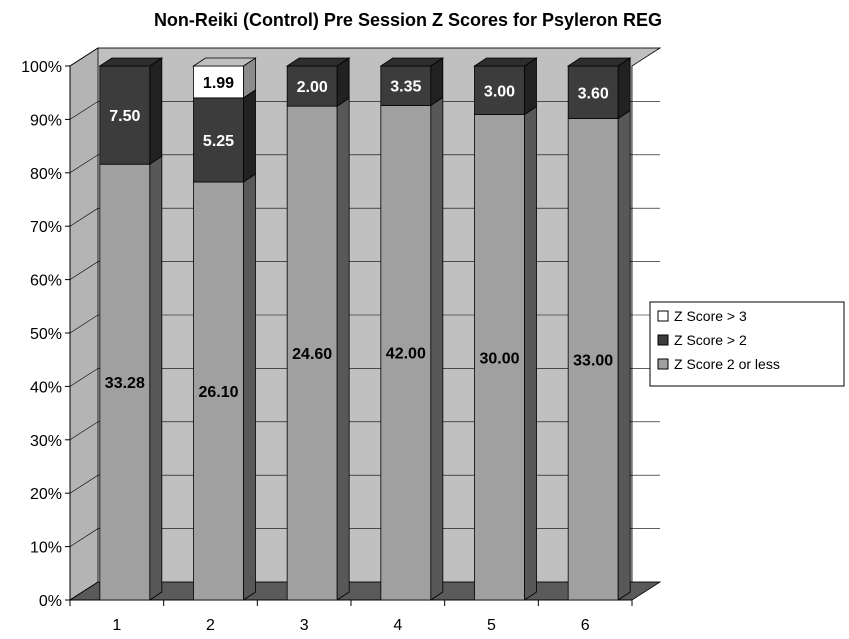  I want to click on data-label: 2.00, so click(312, 87).